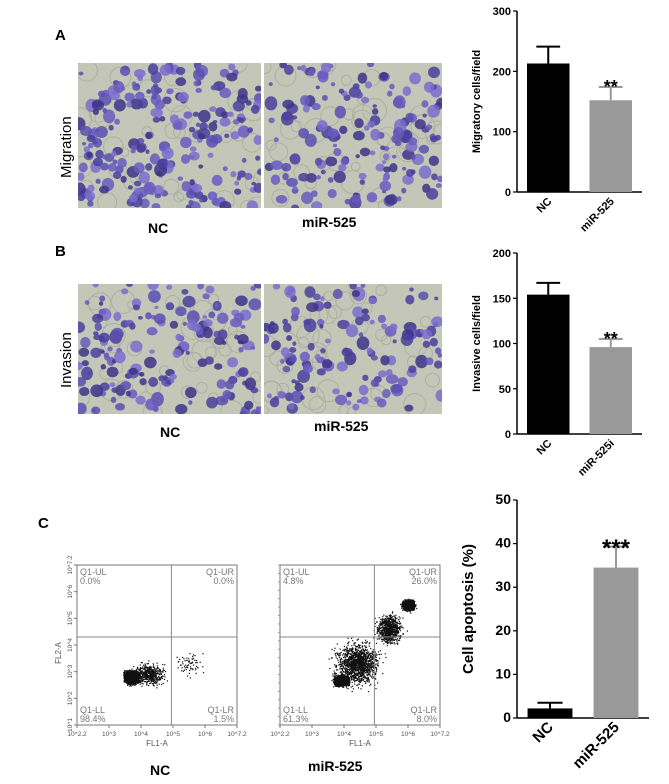  I want to click on quadrant-percent-ll: 98.4%, so click(93, 719).